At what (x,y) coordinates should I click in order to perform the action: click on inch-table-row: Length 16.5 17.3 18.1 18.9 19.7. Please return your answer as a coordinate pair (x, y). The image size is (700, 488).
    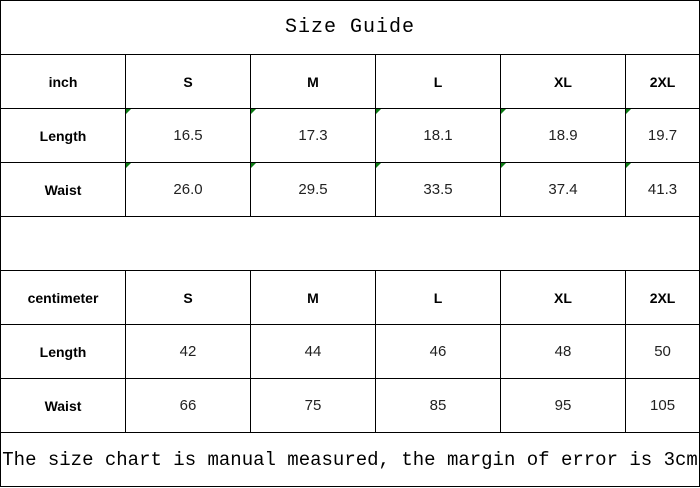
    Looking at the image, I should click on (350, 135).